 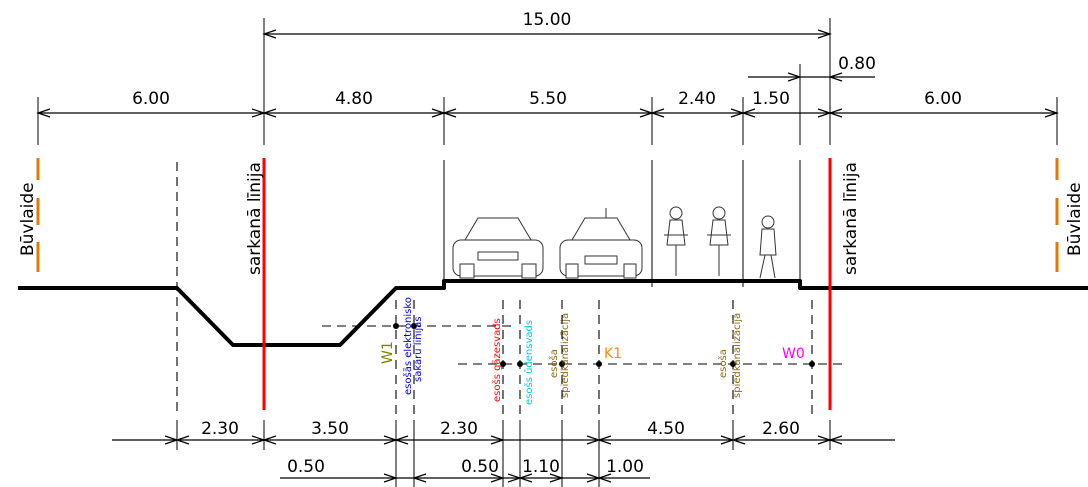 What do you see at coordinates (1075, 219) in the screenshot?
I see `building-line-label-right: Būvlaide` at bounding box center [1075, 219].